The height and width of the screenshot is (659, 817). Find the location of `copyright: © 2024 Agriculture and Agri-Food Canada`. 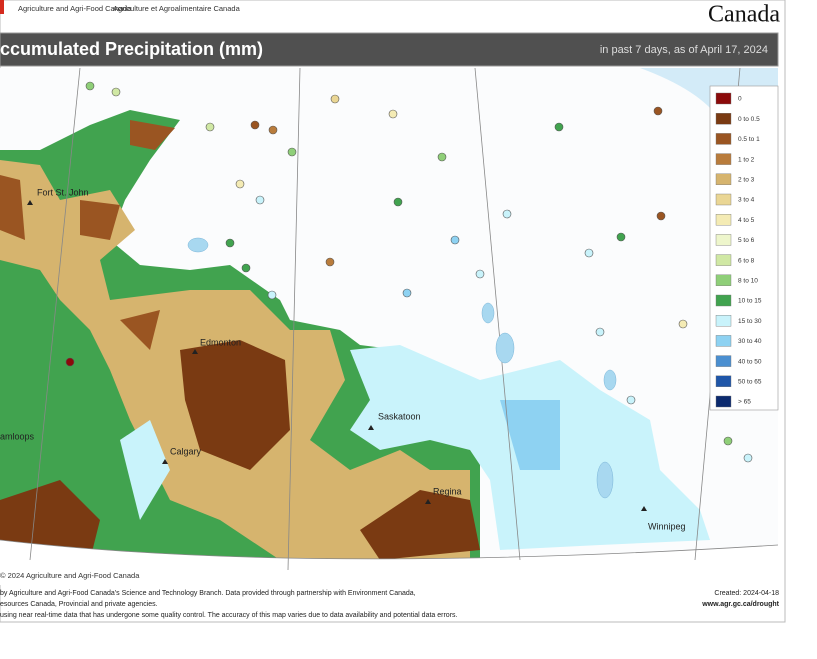

copyright: © 2024 Agriculture and Agri-Food Canada is located at coordinates (70, 575).